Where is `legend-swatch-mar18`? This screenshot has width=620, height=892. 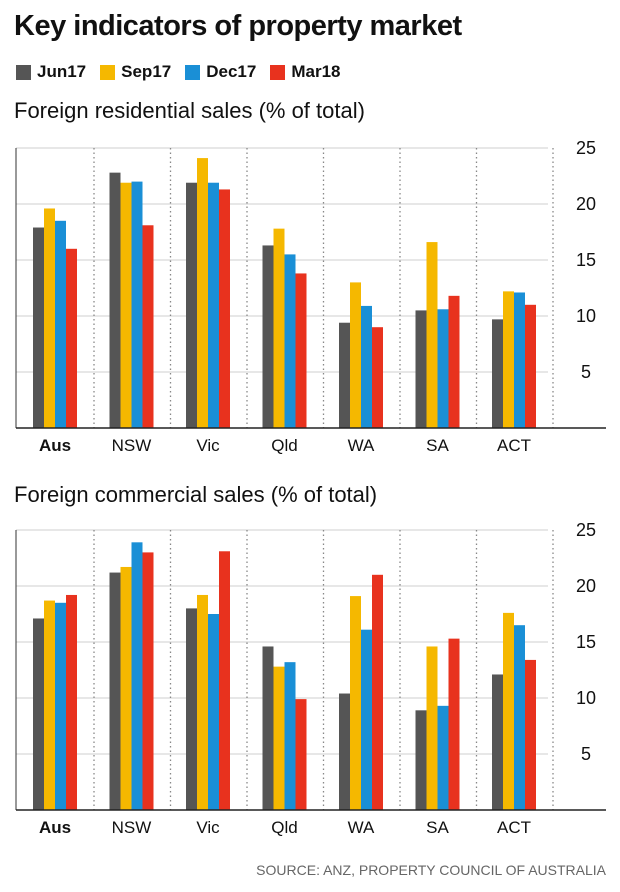
legend-swatch-mar18 is located at coordinates (278, 72).